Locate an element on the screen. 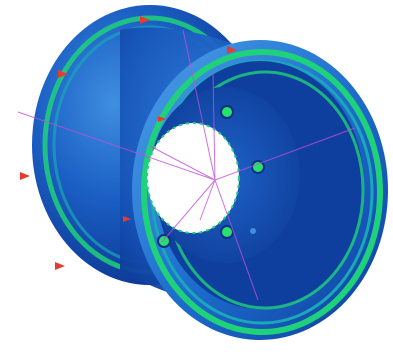 The width and height of the screenshot is (393, 356). lug-holes is located at coordinates (211, 176).